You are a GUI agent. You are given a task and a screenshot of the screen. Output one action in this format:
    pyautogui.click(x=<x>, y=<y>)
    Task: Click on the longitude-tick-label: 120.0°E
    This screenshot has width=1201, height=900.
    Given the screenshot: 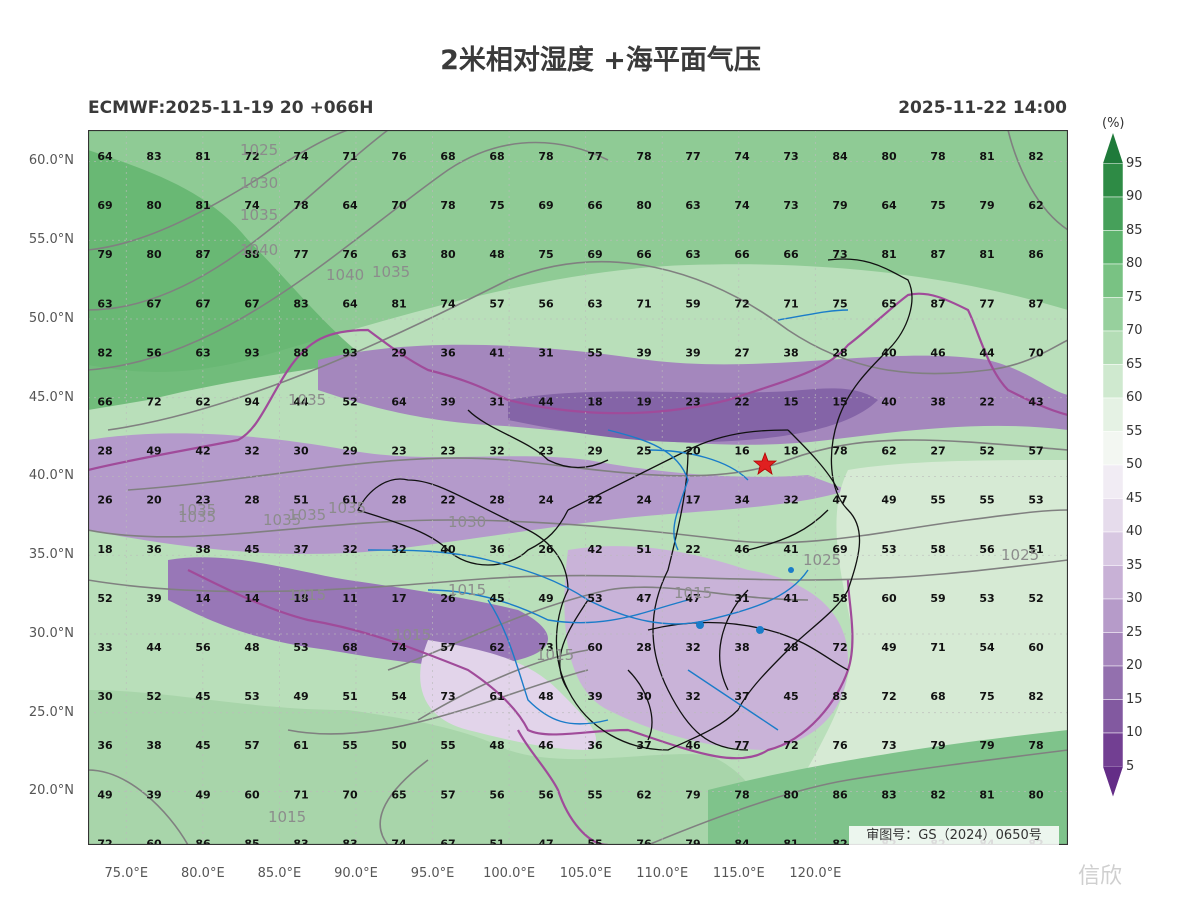 What is the action you would take?
    pyautogui.click(x=815, y=873)
    